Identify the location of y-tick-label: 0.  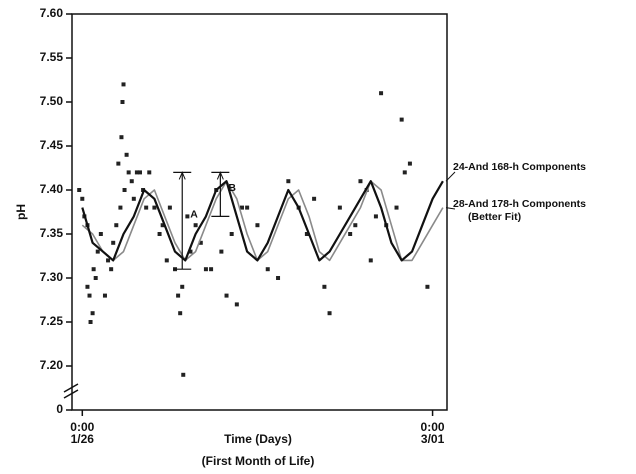
(59, 409).